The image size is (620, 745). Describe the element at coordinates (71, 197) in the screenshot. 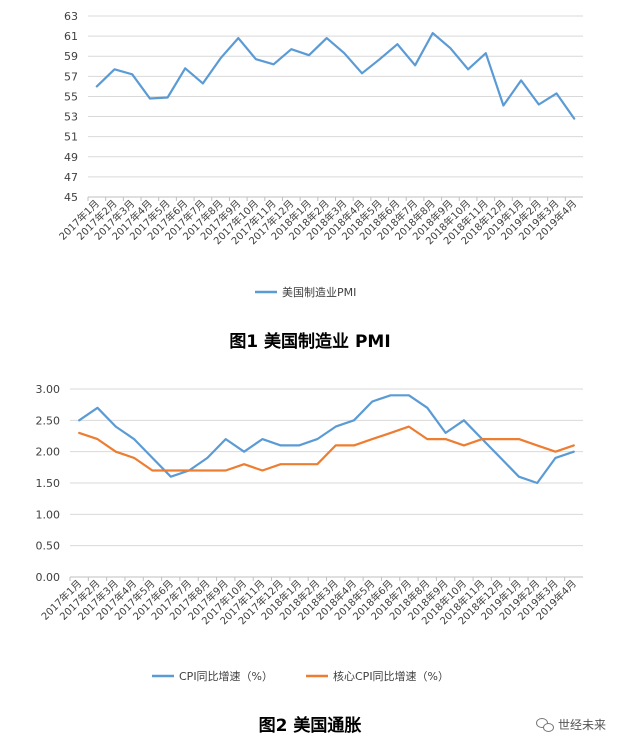

I see `y-tick-label: 45` at that location.